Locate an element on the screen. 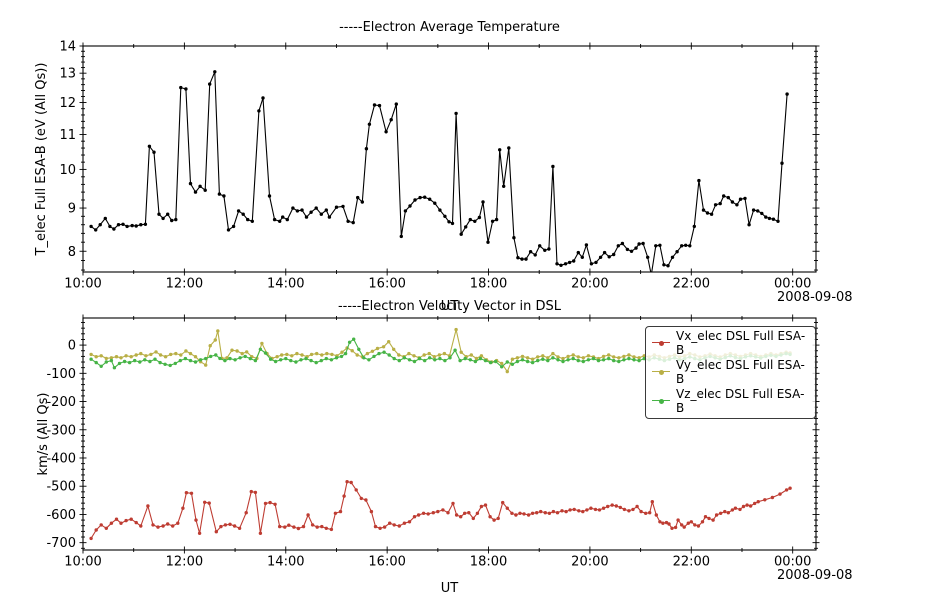  series-vx_elec-dsl-full-esa-b is located at coordinates (440, 510).